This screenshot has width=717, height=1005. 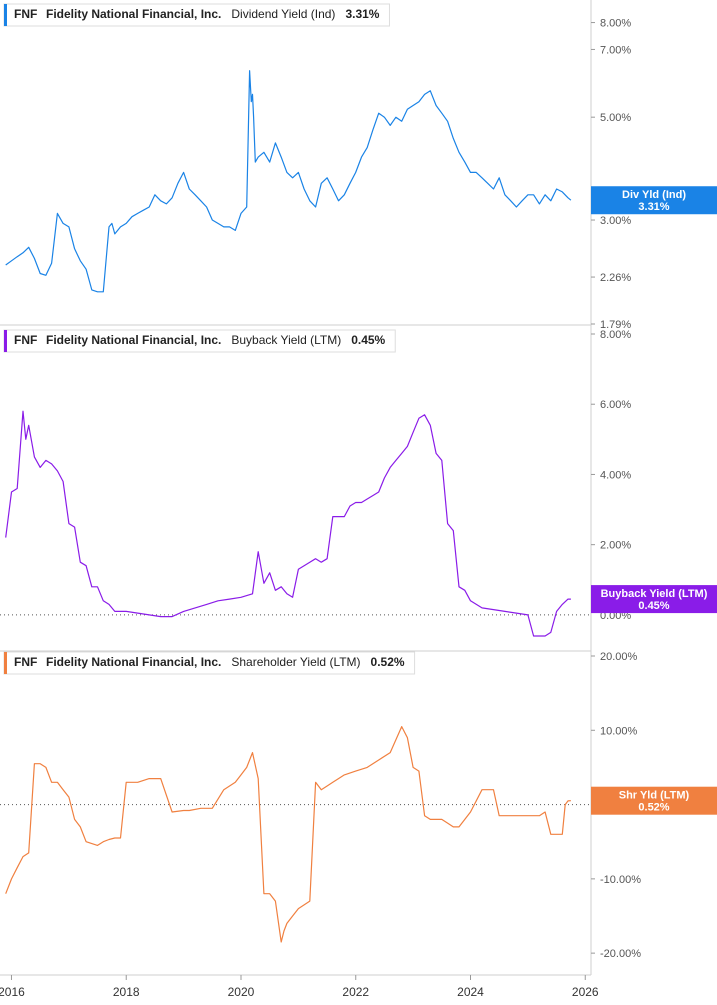 I want to click on legend-metric: Dividend Yield (Ind), so click(x=283, y=14).